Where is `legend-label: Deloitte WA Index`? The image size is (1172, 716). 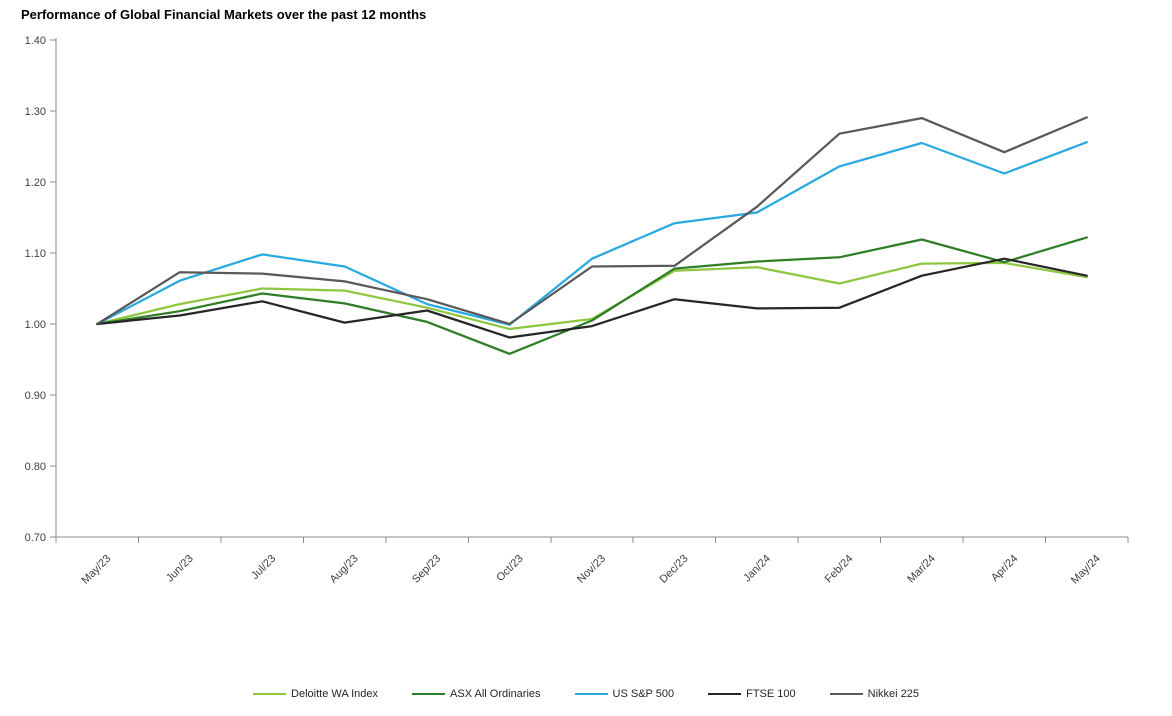 legend-label: Deloitte WA Index is located at coordinates (335, 693).